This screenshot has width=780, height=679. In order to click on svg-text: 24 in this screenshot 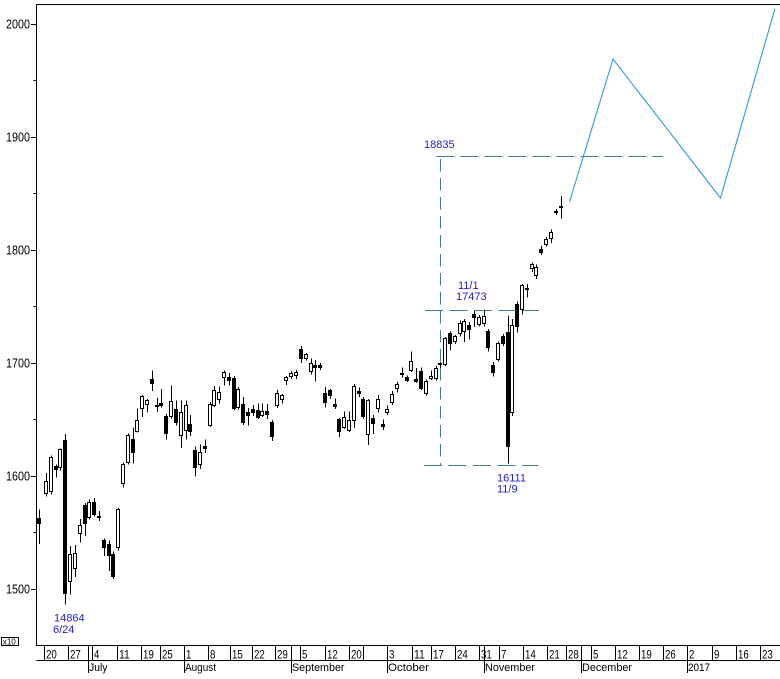, I will do `click(462, 655)`.